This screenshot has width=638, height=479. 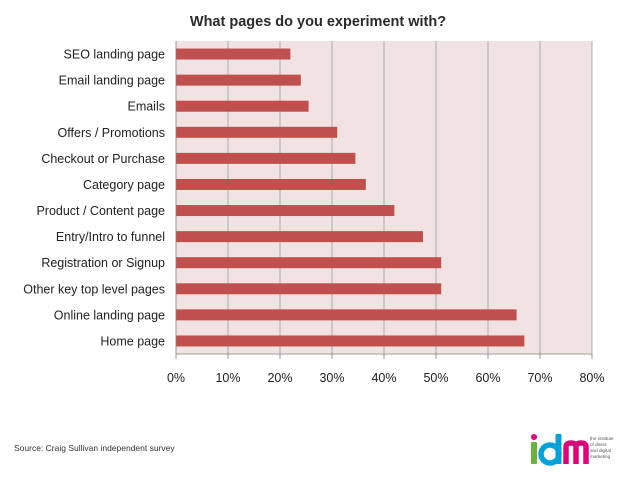 I want to click on category-label: Online landing page, so click(x=109, y=315).